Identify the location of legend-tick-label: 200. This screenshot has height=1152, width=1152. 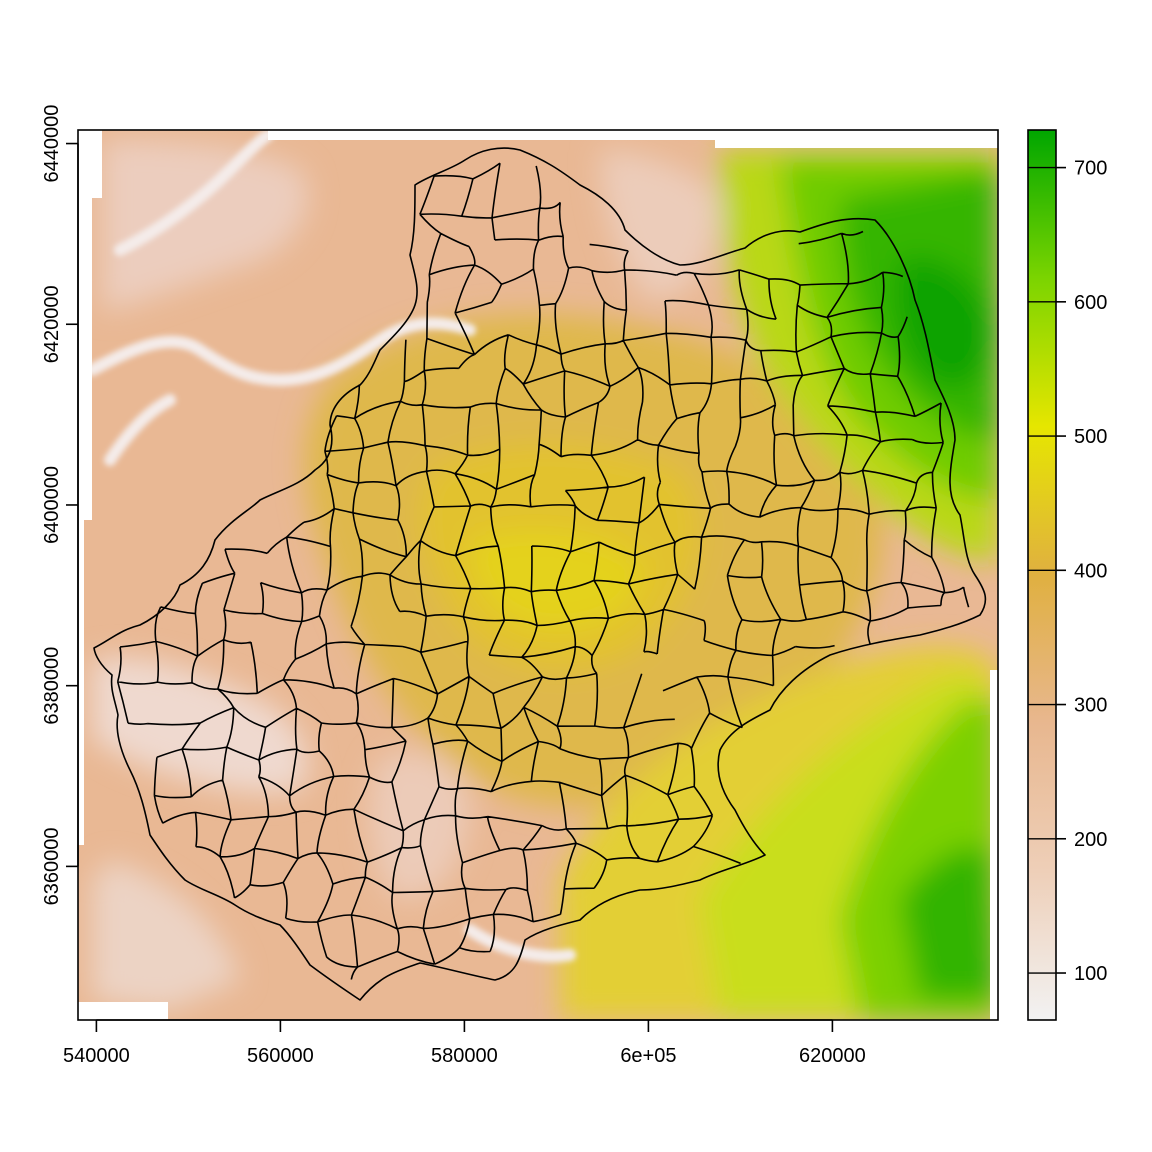
(1090, 840).